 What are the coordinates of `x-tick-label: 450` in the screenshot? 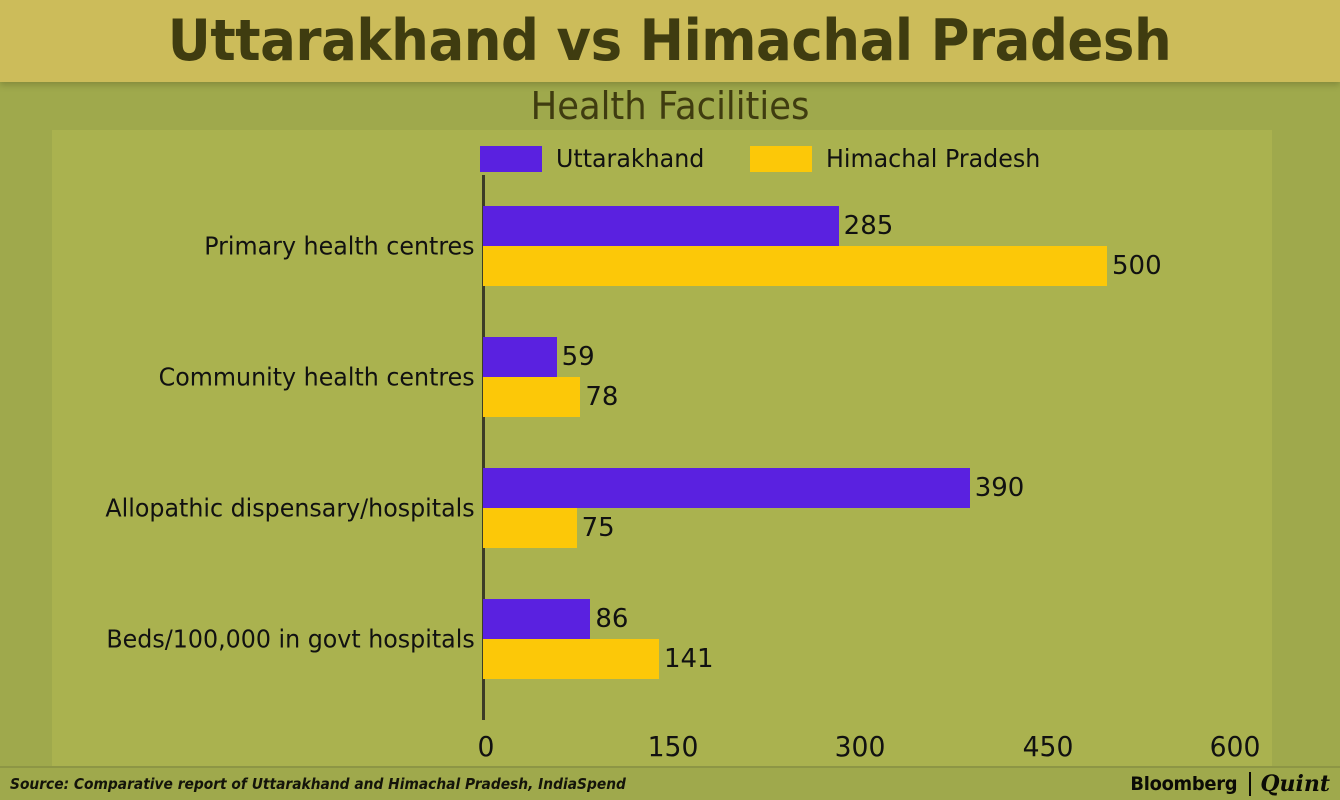 It's located at (1047, 746).